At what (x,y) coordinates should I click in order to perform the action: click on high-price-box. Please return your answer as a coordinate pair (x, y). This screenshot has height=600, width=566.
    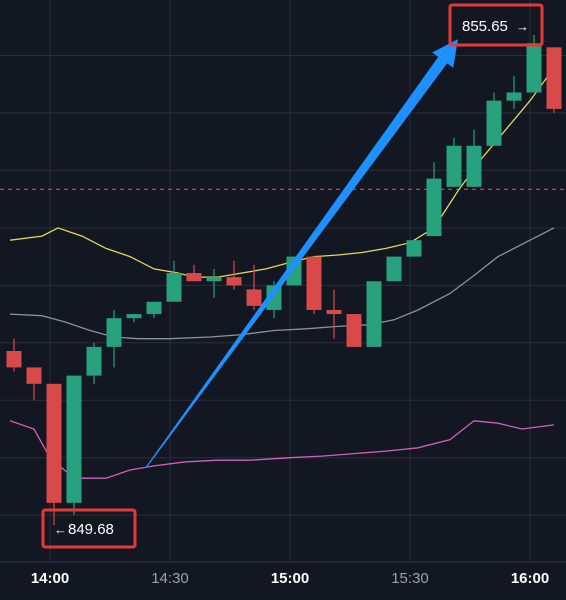
    Looking at the image, I should click on (496, 25).